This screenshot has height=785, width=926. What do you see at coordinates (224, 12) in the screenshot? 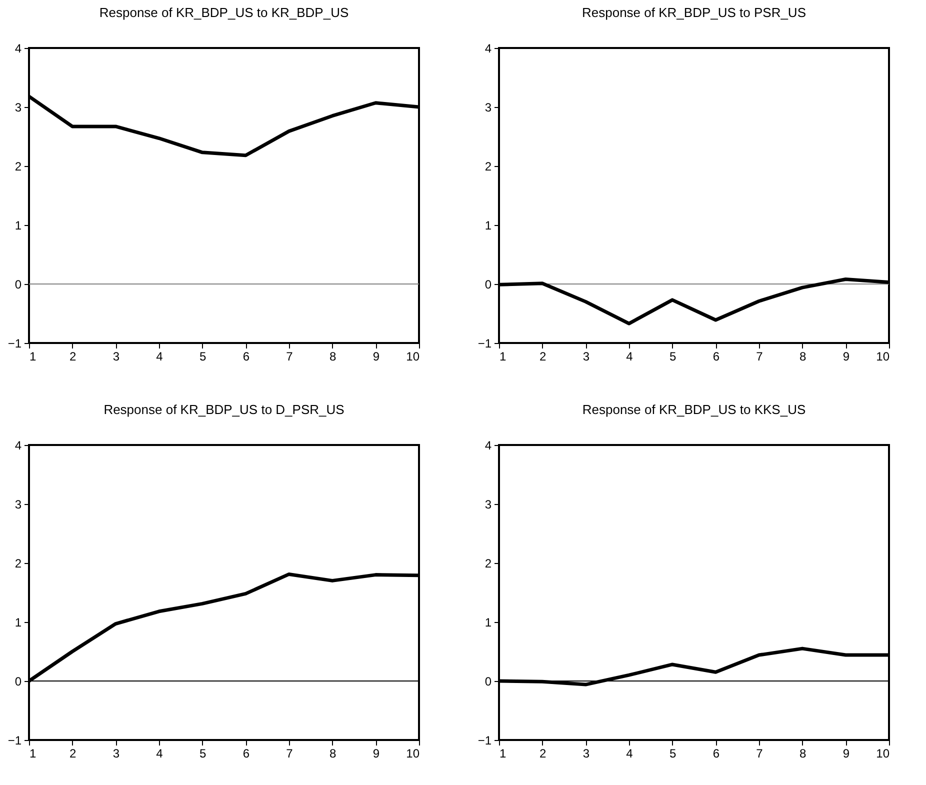
I see `chart-title: Response of KR_BDP_US to KR_BDP_US` at bounding box center [224, 12].